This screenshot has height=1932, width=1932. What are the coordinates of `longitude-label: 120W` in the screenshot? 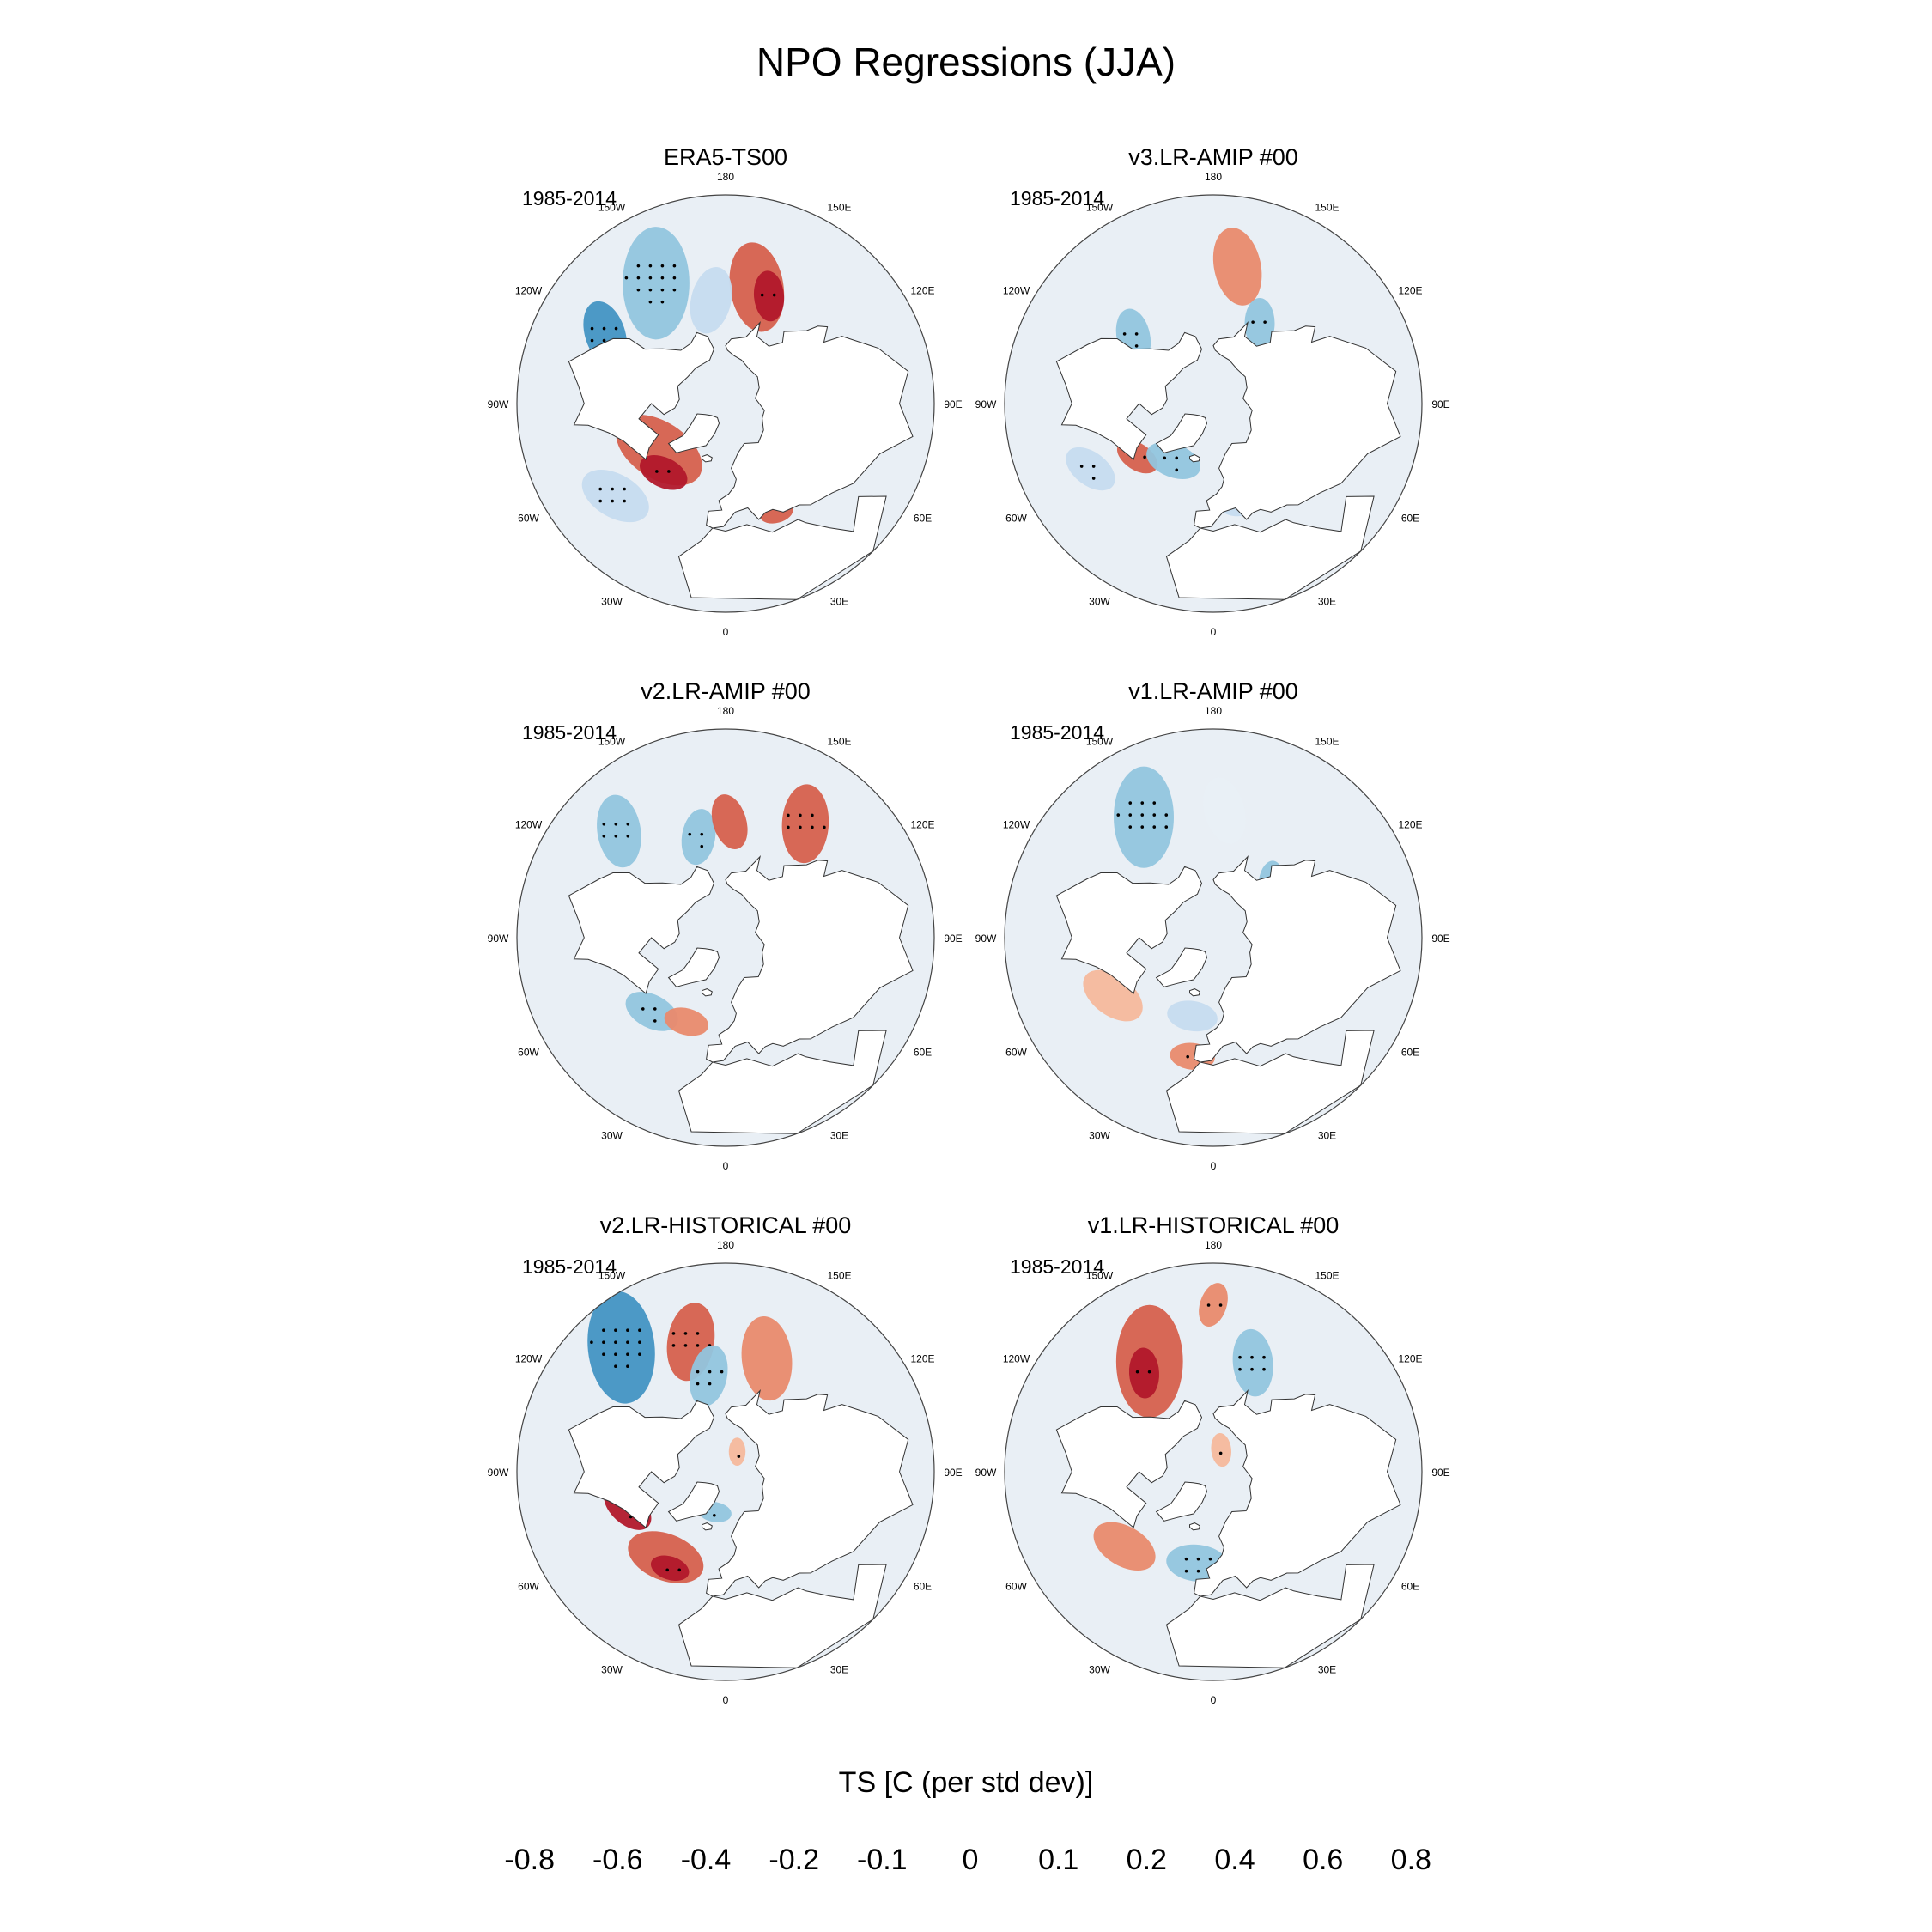 It's located at (529, 291).